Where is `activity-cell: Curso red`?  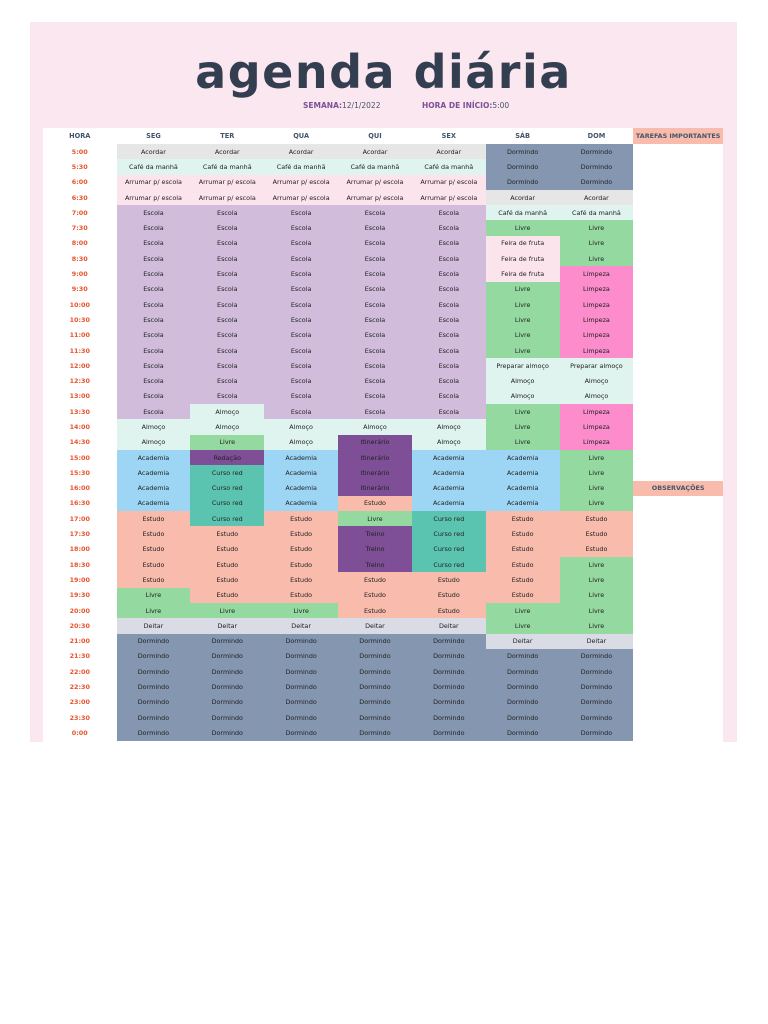 activity-cell: Curso red is located at coordinates (448, 549).